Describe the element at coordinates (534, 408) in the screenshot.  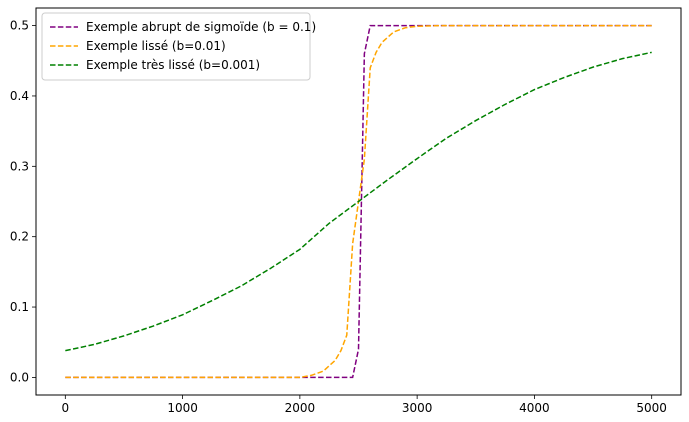
I see `x-tick-label: 4000` at that location.